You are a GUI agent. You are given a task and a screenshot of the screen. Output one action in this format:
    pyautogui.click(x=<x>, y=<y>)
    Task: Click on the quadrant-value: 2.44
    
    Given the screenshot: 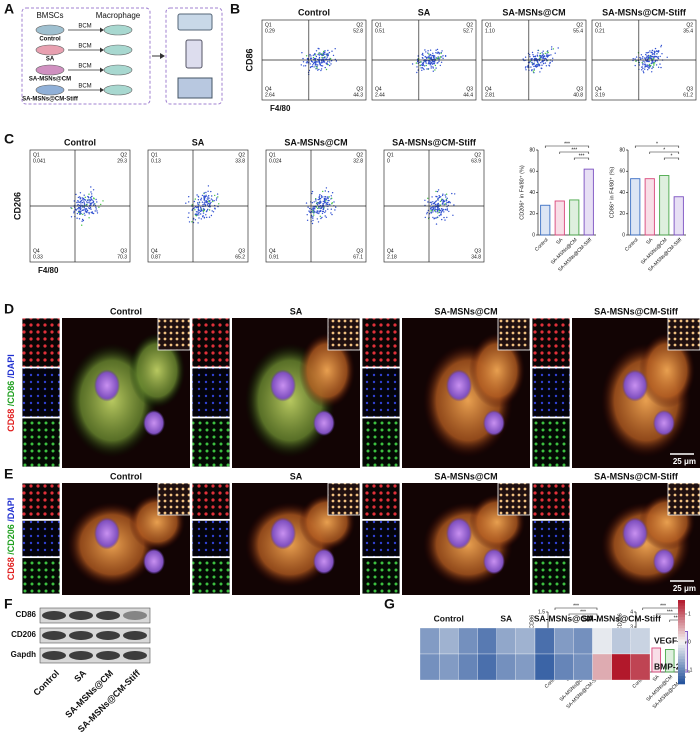 What is the action you would take?
    pyautogui.click(x=380, y=95)
    